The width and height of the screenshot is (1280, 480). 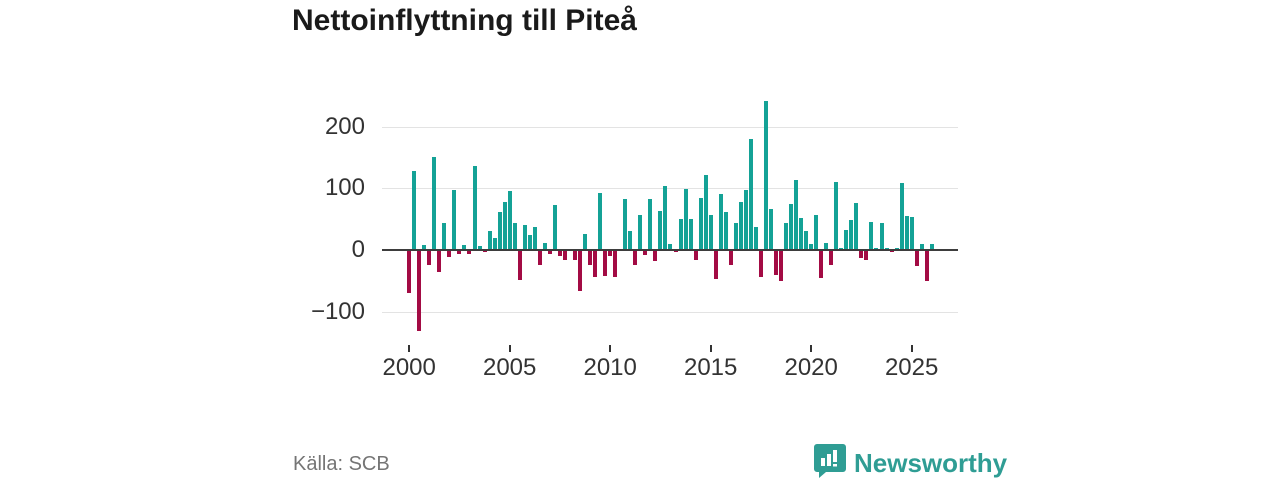 What do you see at coordinates (344, 188) in the screenshot?
I see `y-tick-label: 100` at bounding box center [344, 188].